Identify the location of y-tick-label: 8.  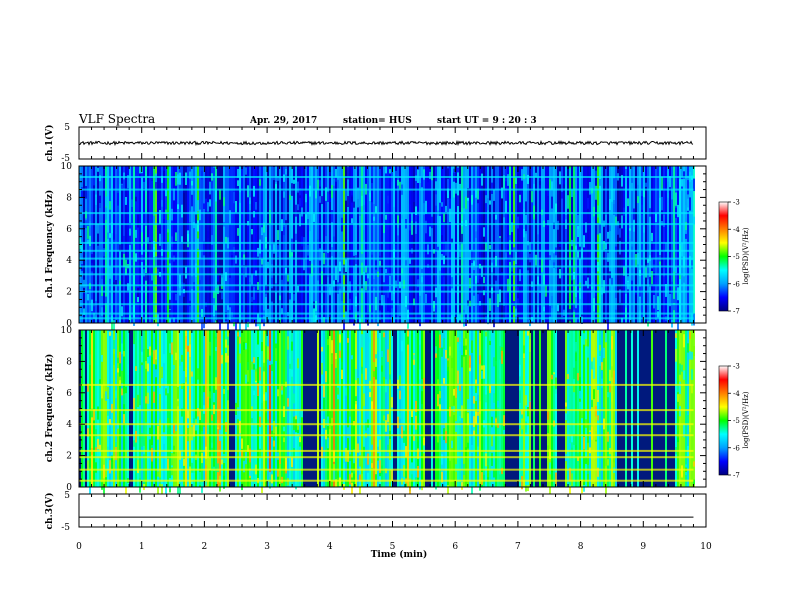
(69, 362).